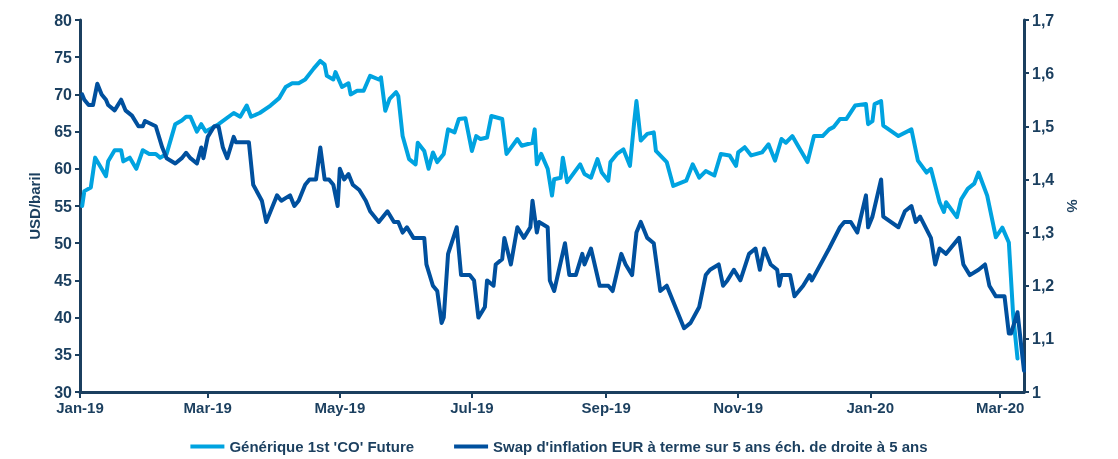  Describe the element at coordinates (738, 407) in the screenshot. I see `x-tick-label: Nov-19` at that location.